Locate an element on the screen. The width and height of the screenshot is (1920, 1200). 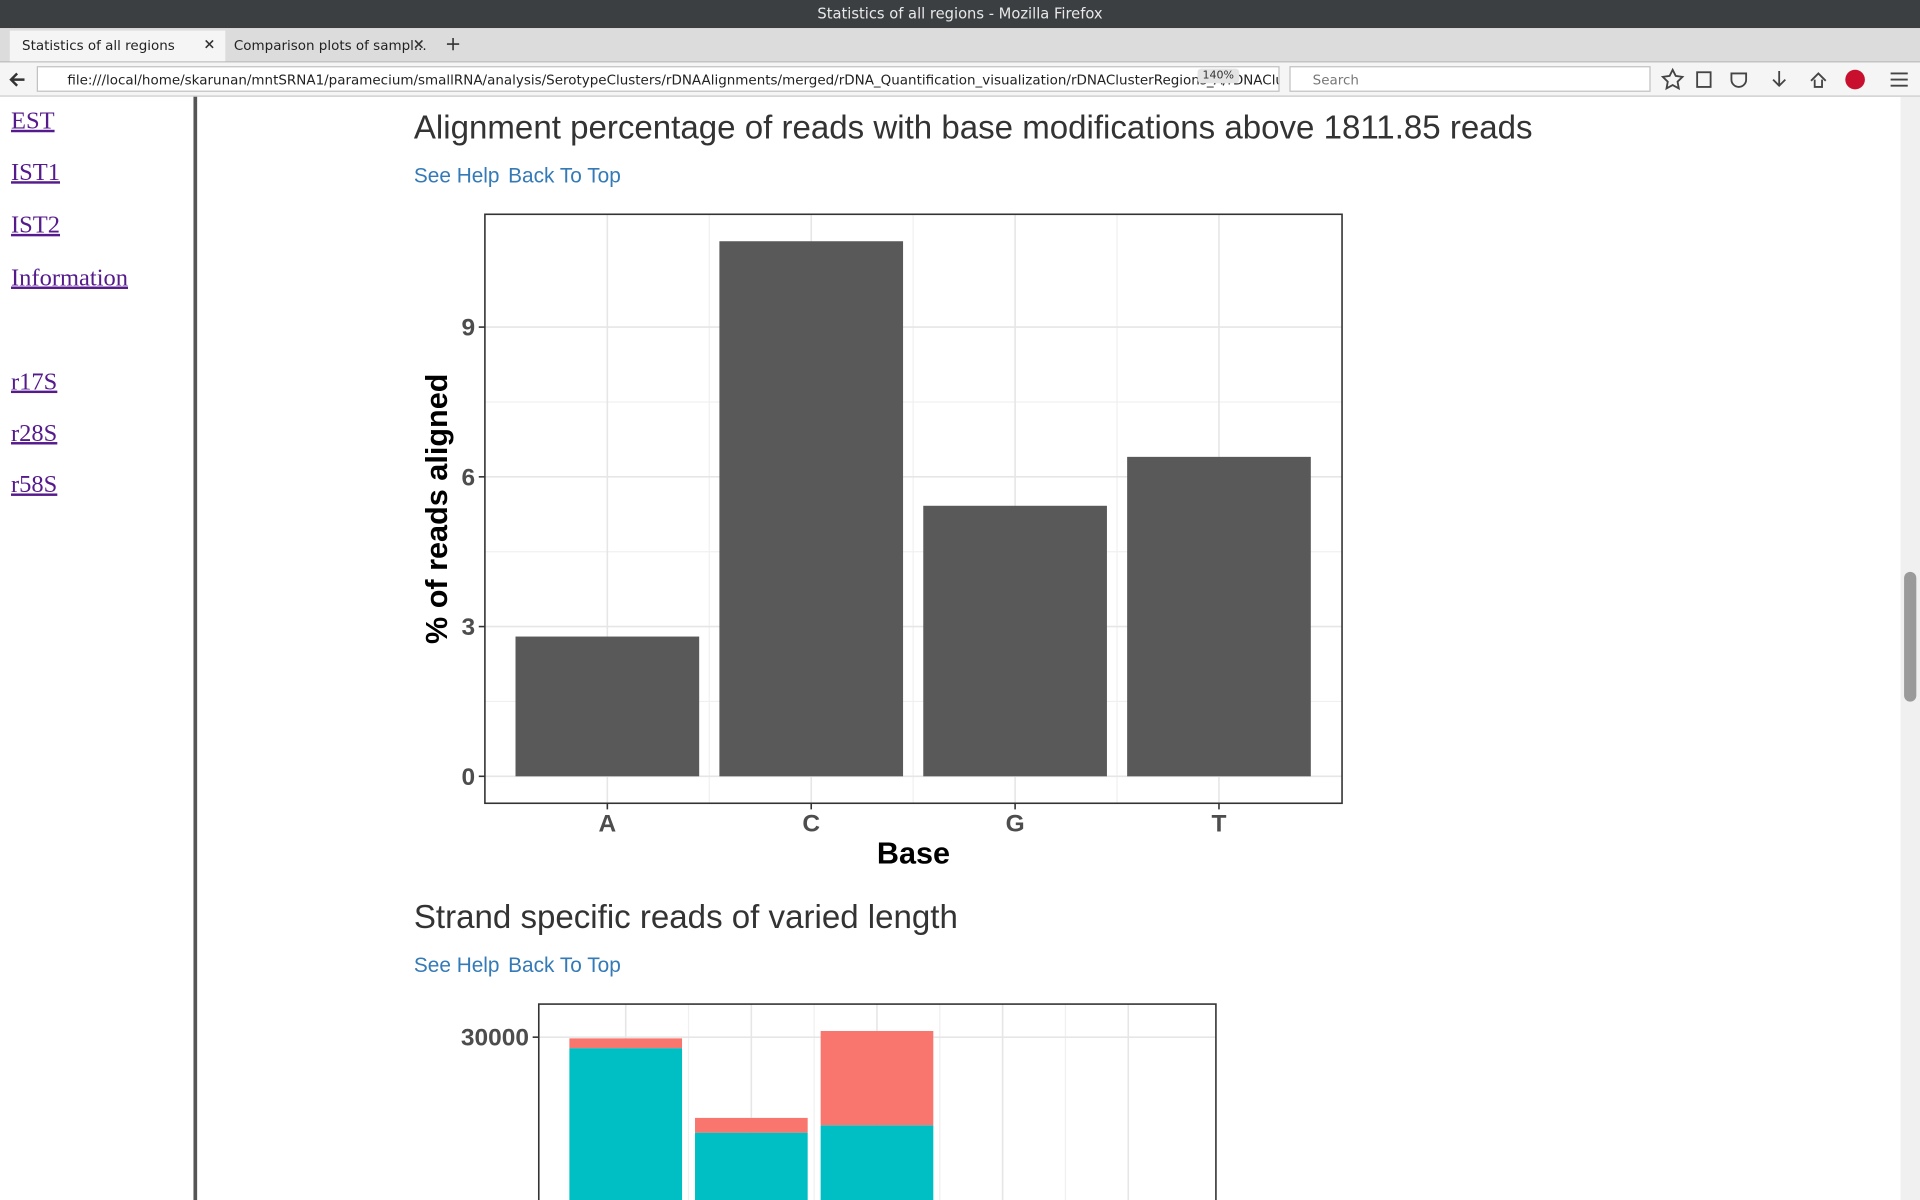
y-tick-label: 3 is located at coordinates (468, 627).